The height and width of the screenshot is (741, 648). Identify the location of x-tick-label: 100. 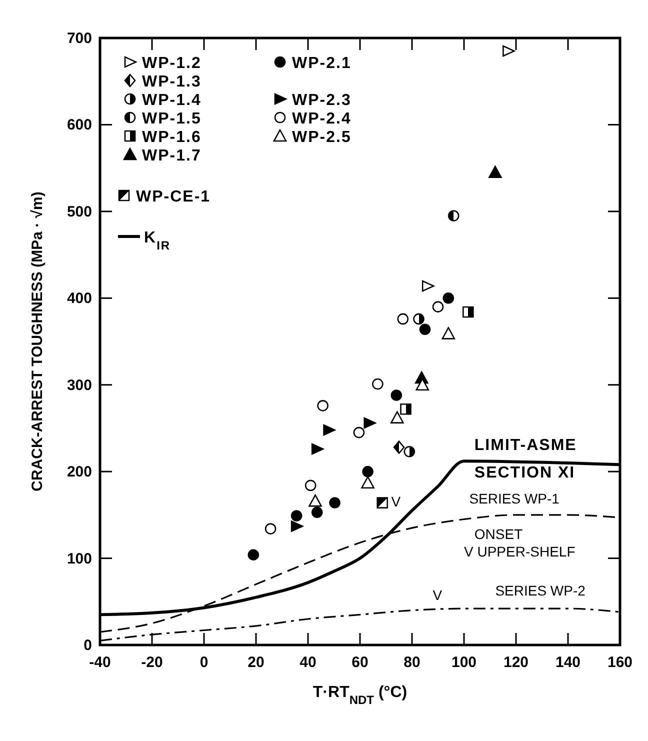
(464, 662).